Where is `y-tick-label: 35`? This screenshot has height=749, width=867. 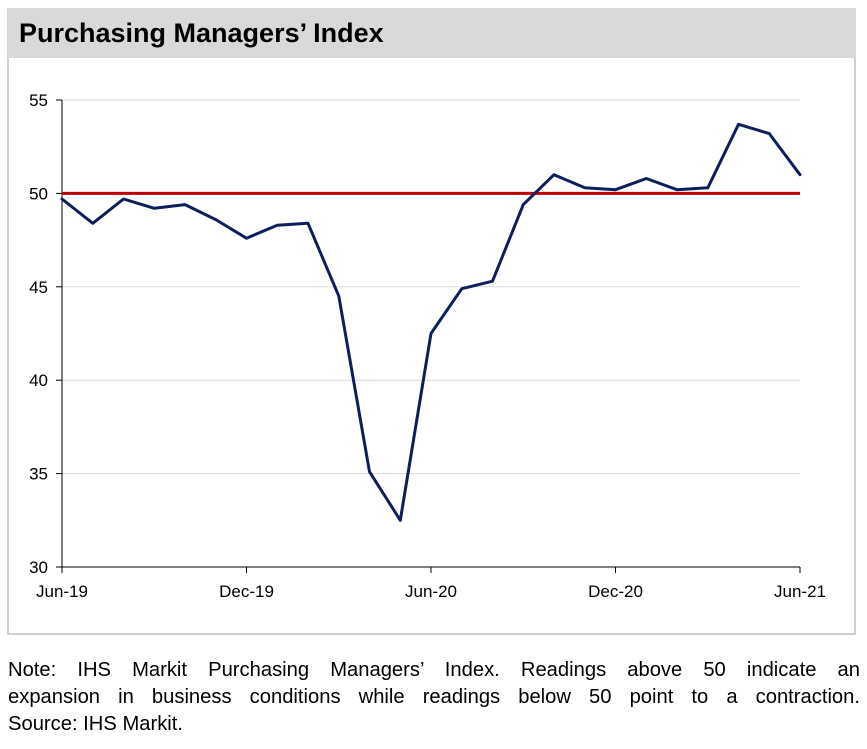
y-tick-label: 35 is located at coordinates (38, 474).